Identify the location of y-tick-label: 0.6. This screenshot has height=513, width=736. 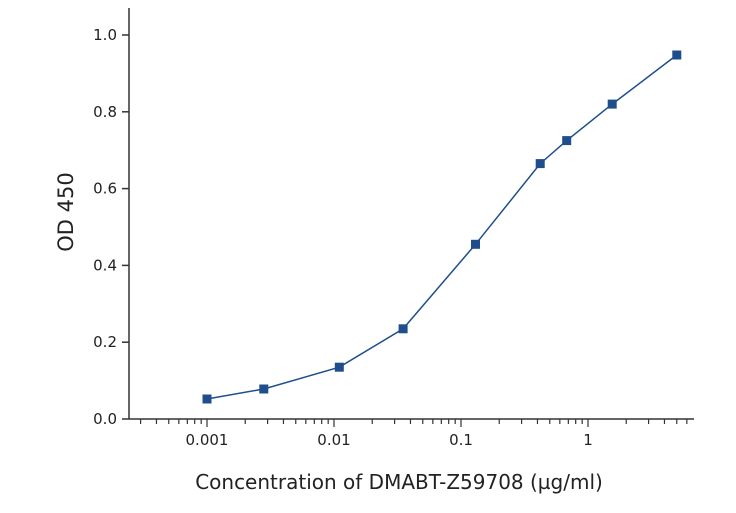
(105, 189).